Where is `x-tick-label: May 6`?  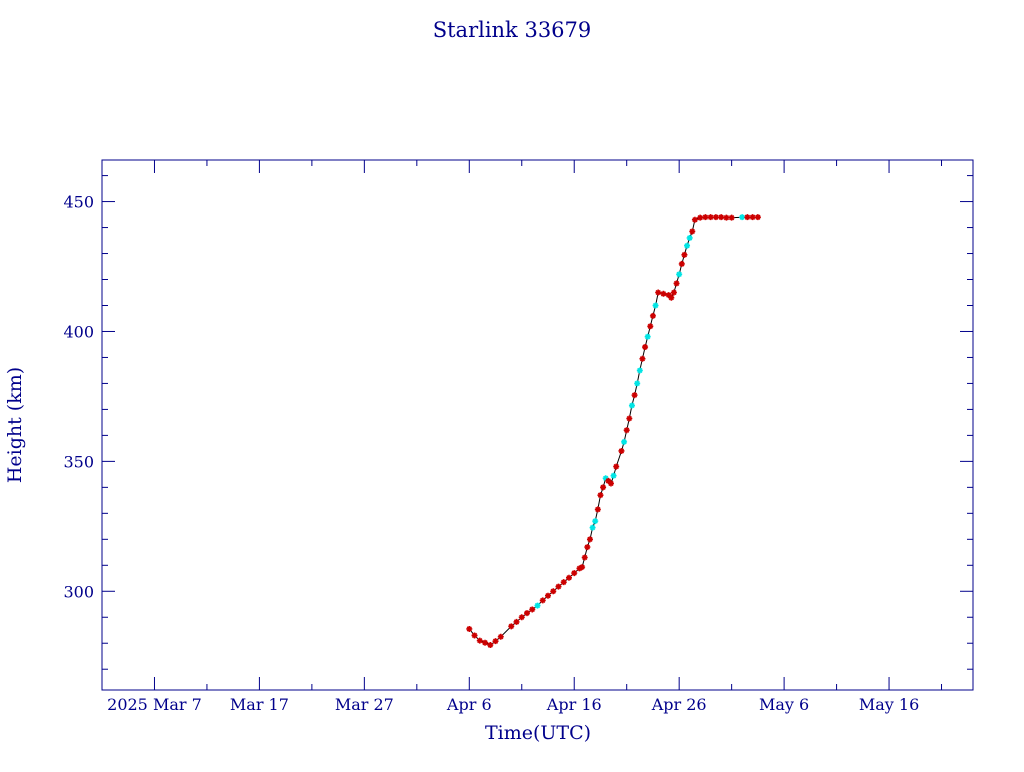 x-tick-label: May 6 is located at coordinates (784, 704).